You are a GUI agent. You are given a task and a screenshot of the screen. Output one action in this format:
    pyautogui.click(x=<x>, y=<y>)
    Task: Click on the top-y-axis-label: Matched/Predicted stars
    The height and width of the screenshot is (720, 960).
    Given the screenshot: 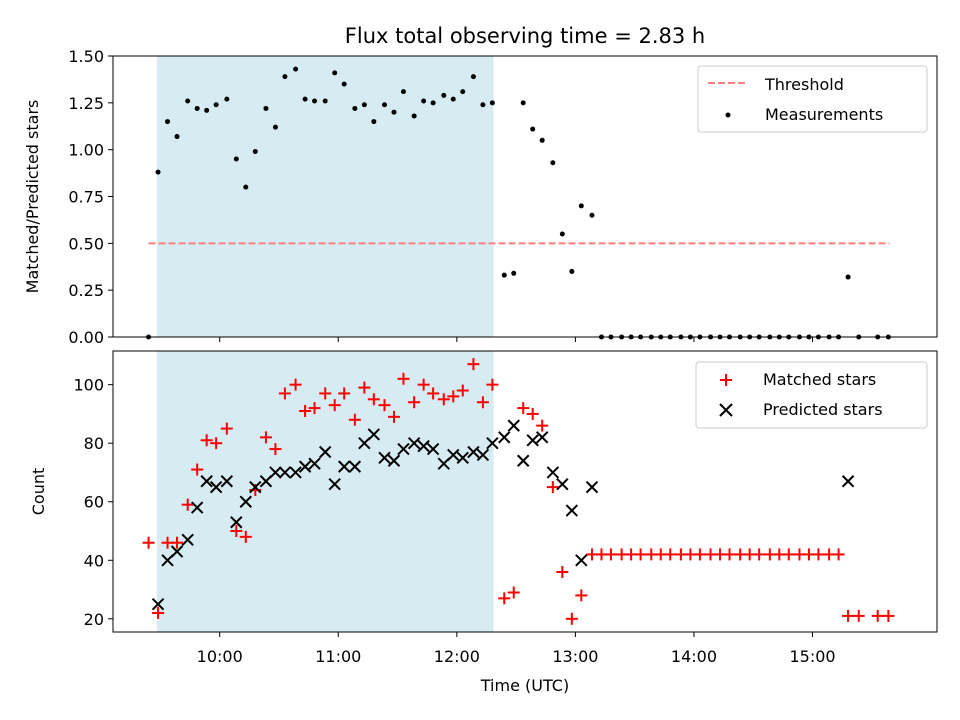 What is the action you would take?
    pyautogui.click(x=32, y=197)
    